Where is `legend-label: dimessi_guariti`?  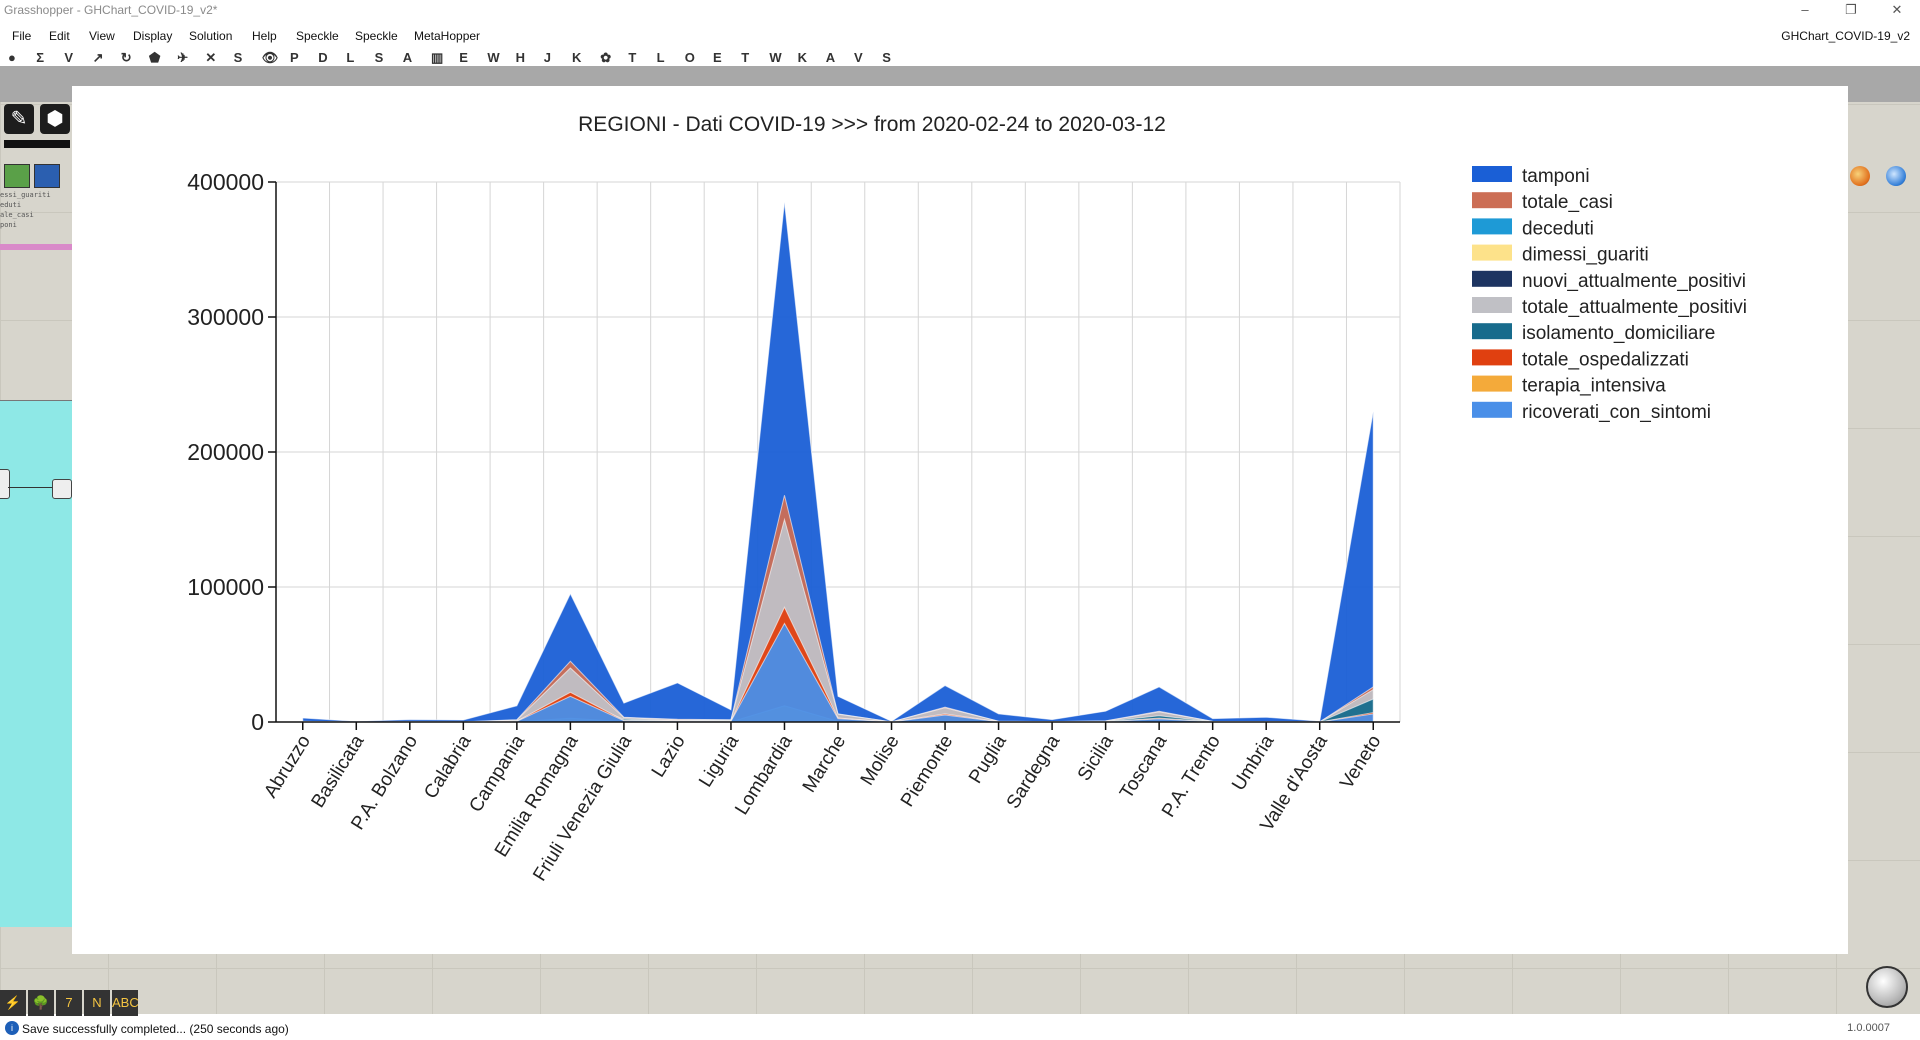 legend-label: dimessi_guariti is located at coordinates (1585, 255).